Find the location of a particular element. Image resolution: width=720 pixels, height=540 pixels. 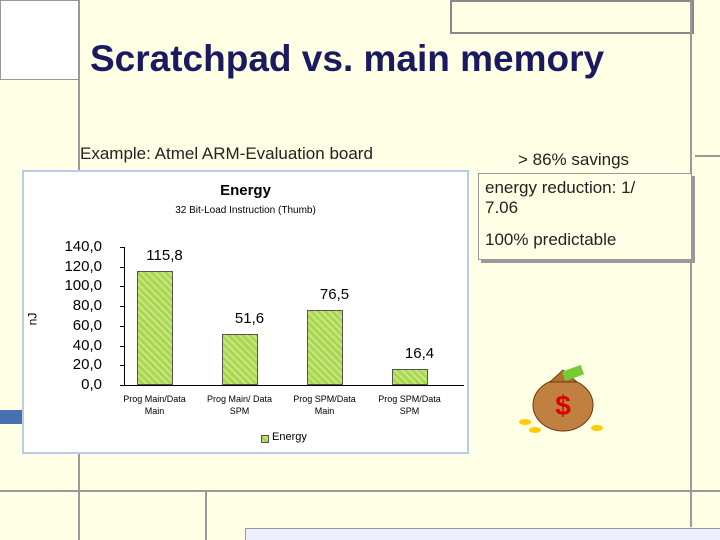

y-tick-label: 60,0 is located at coordinates (87, 325).